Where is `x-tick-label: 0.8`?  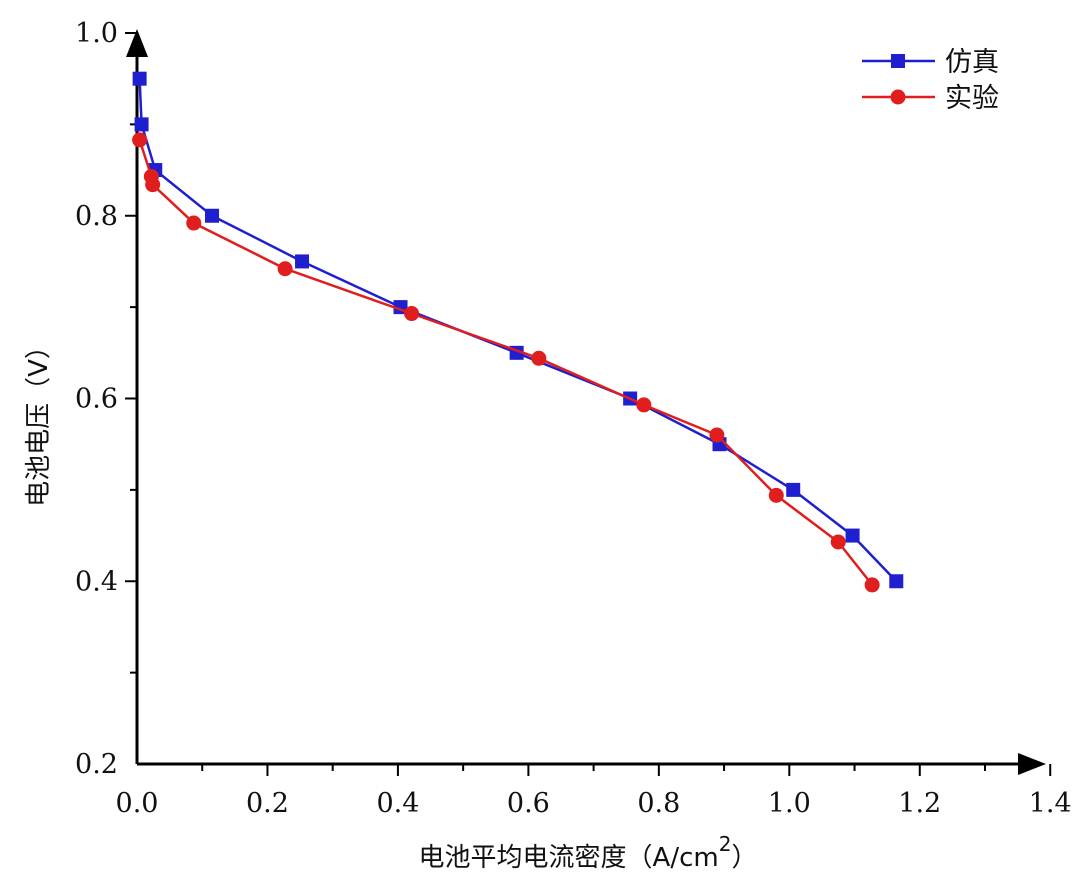 x-tick-label: 0.8 is located at coordinates (658, 803).